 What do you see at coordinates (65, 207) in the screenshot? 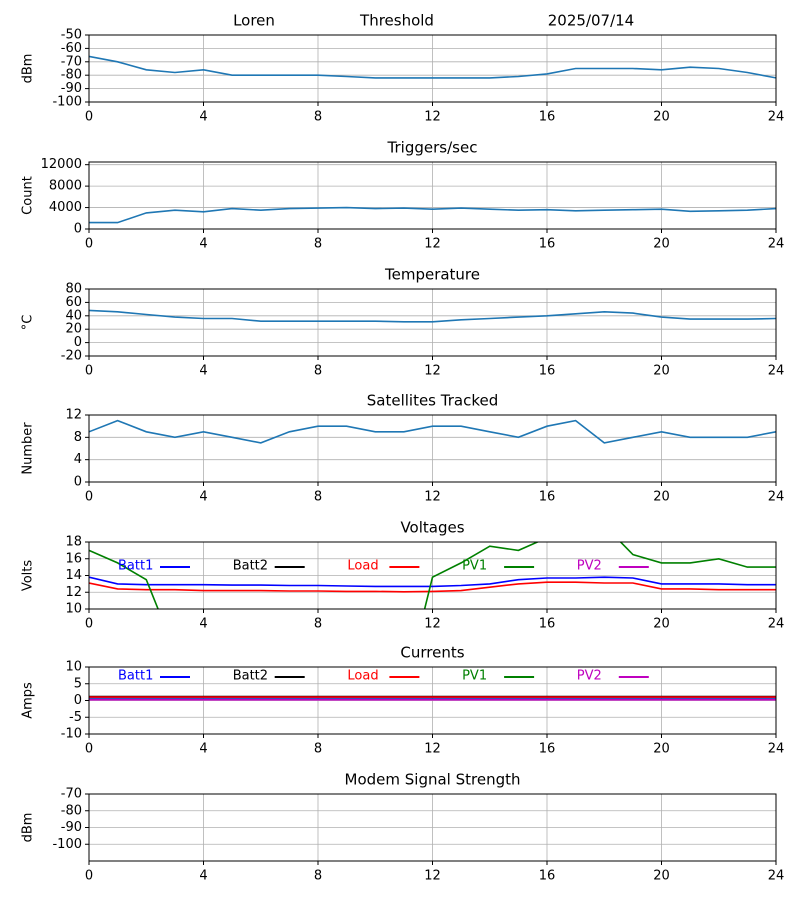
I see `y-tick-label: 4000` at bounding box center [65, 207].